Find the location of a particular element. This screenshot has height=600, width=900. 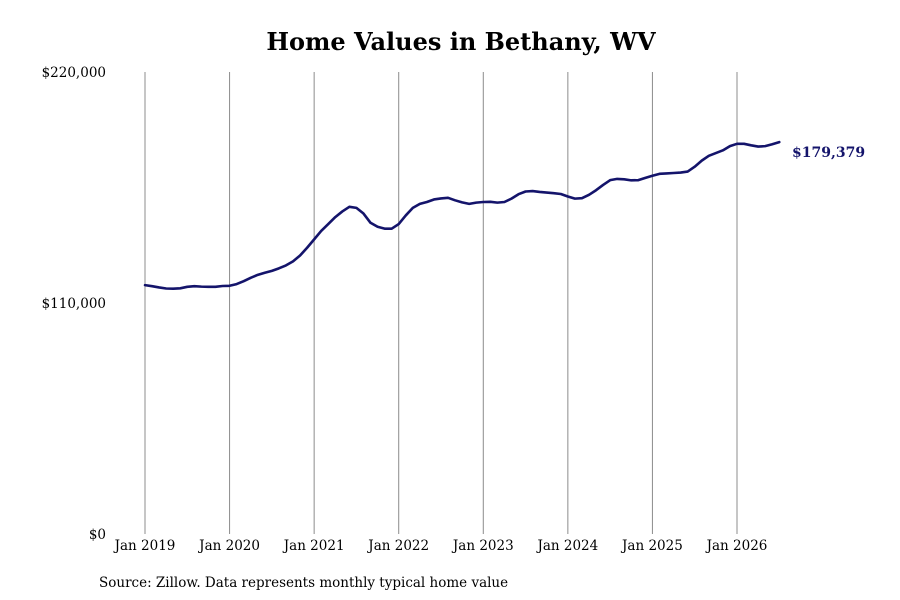

x-tick-label: Jan 2022 is located at coordinates (397, 546).